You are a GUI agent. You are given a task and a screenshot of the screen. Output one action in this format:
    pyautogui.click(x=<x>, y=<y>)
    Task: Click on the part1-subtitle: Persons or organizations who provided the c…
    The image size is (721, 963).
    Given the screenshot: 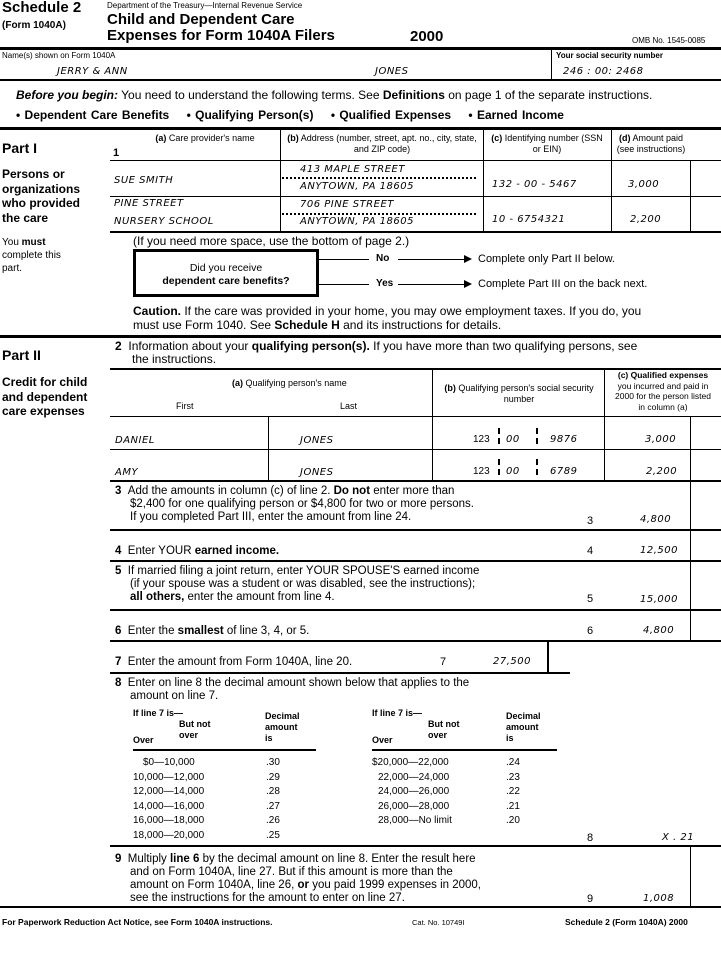 What is the action you would take?
    pyautogui.click(x=41, y=196)
    